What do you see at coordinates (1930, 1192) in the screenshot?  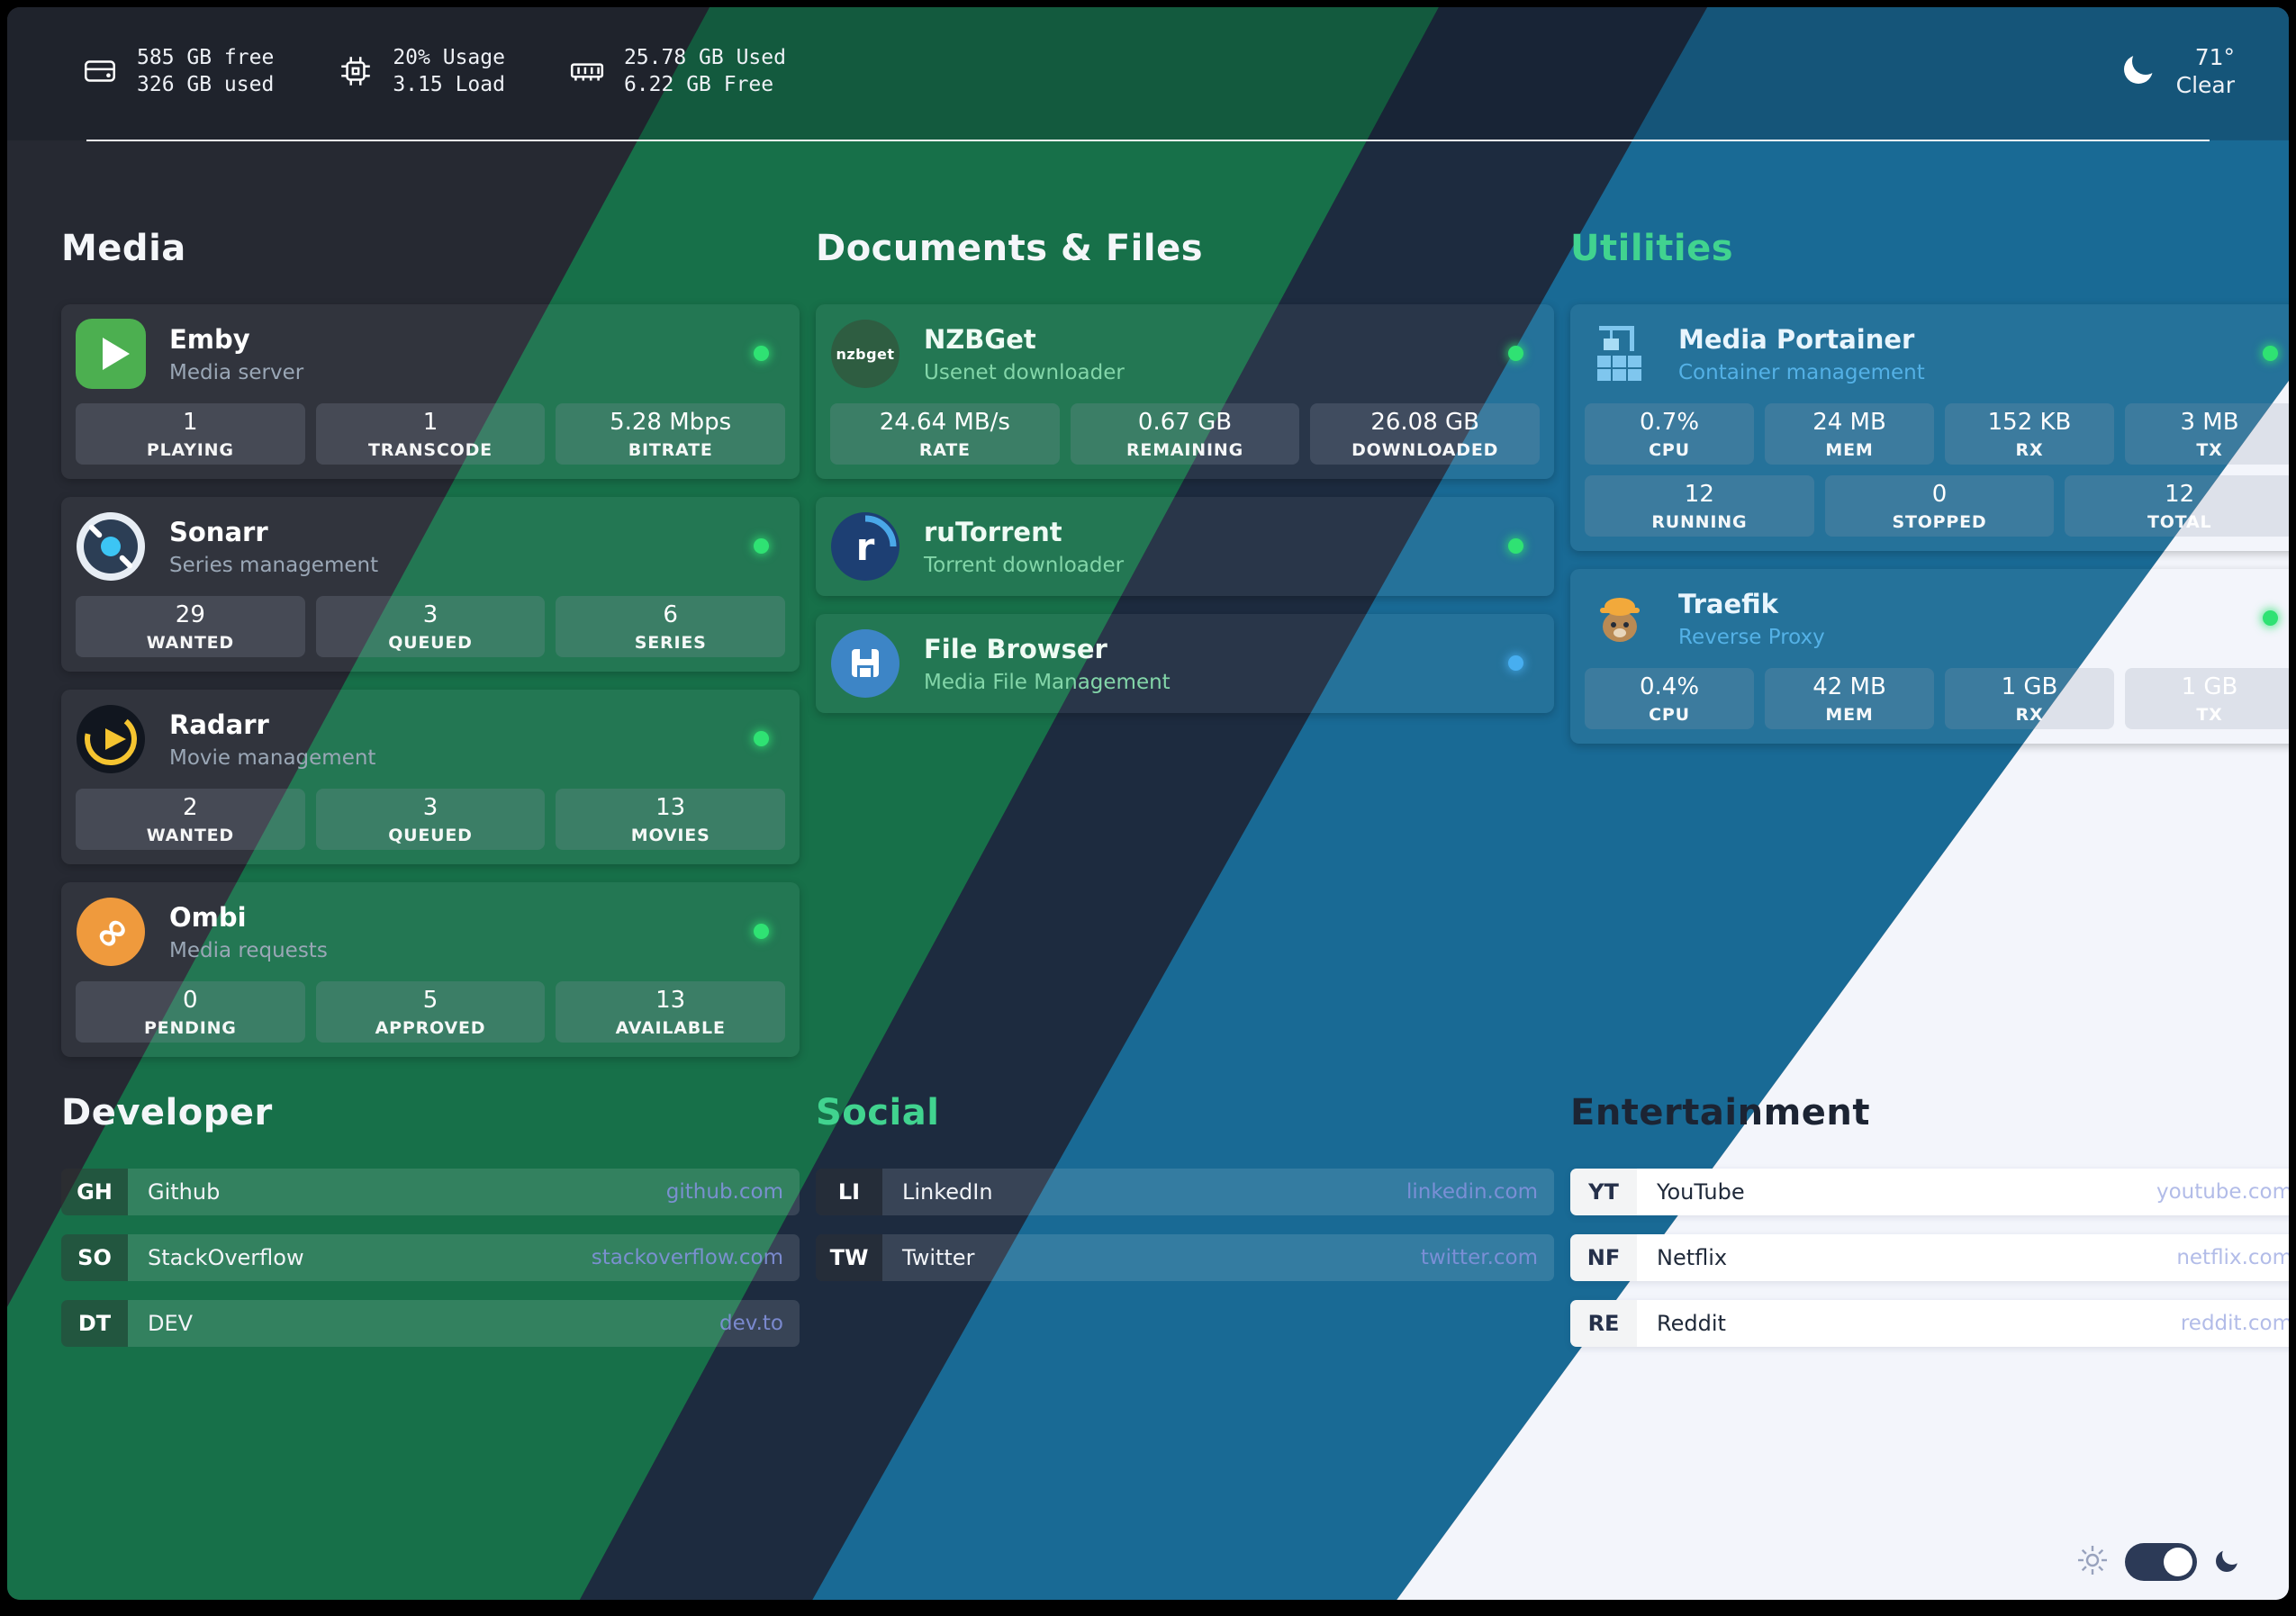 I see `link-youtube: YT YouTube youtube.com` at bounding box center [1930, 1192].